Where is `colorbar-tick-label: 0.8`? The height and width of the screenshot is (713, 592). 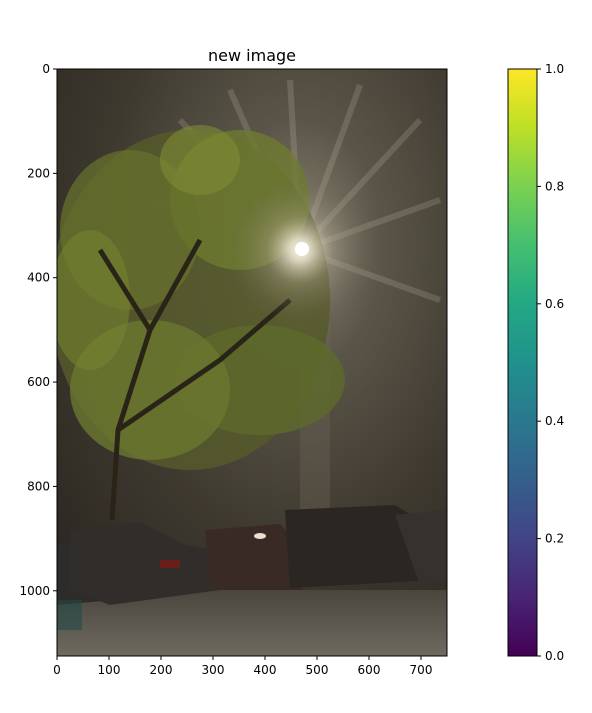 colorbar-tick-label: 0.8 is located at coordinates (554, 186).